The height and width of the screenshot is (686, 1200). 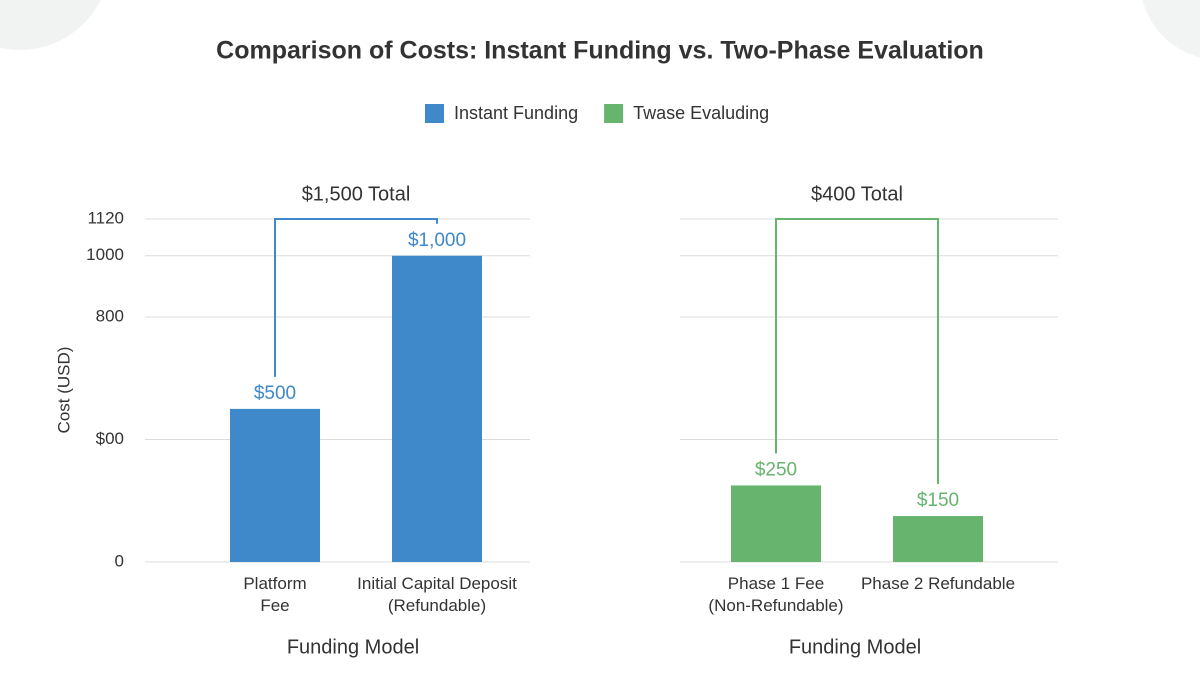 What do you see at coordinates (105, 254) in the screenshot?
I see `y-tick-label: 1000` at bounding box center [105, 254].